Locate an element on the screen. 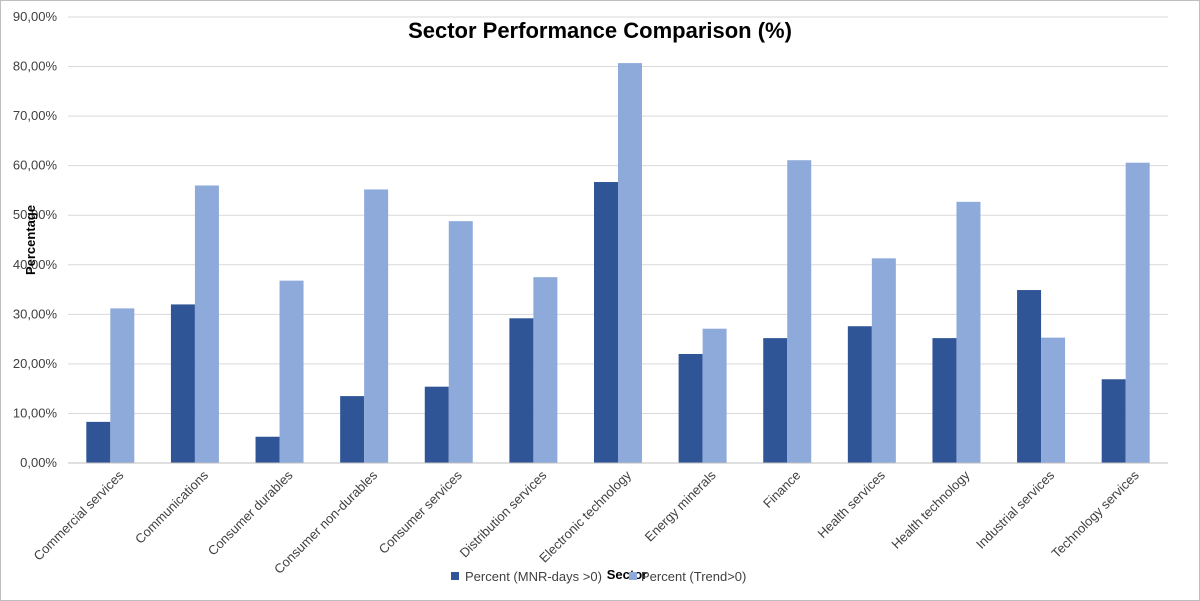  x-tick-label: Commercial services is located at coordinates (79, 515).